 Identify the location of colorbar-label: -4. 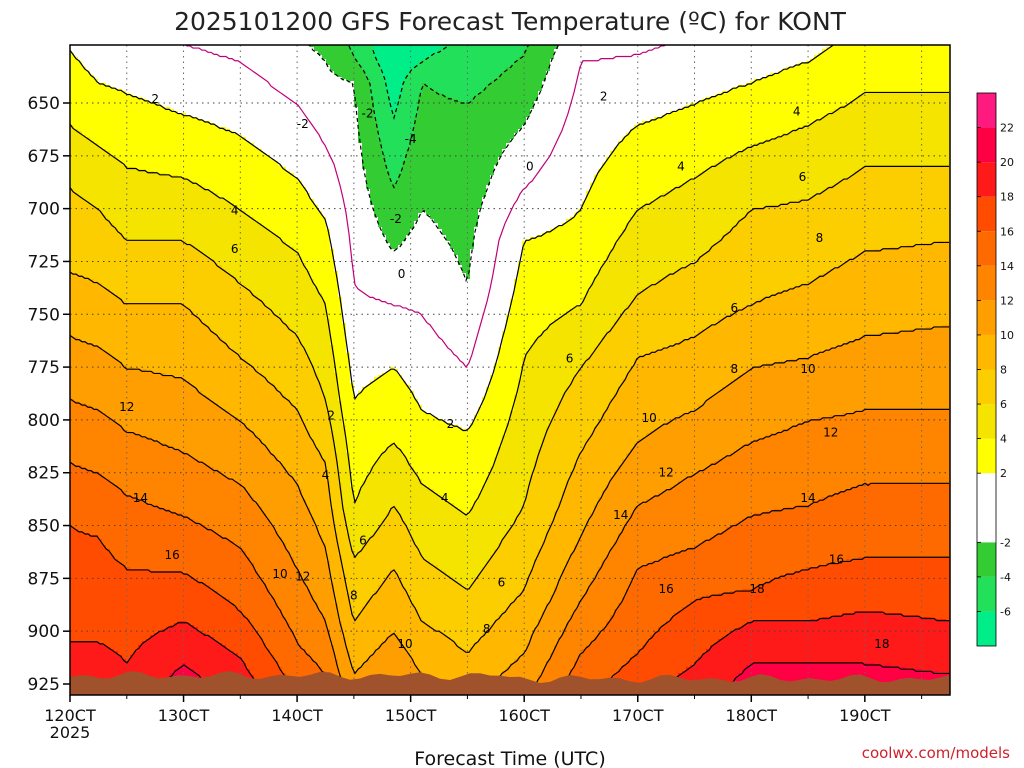
(1005, 577).